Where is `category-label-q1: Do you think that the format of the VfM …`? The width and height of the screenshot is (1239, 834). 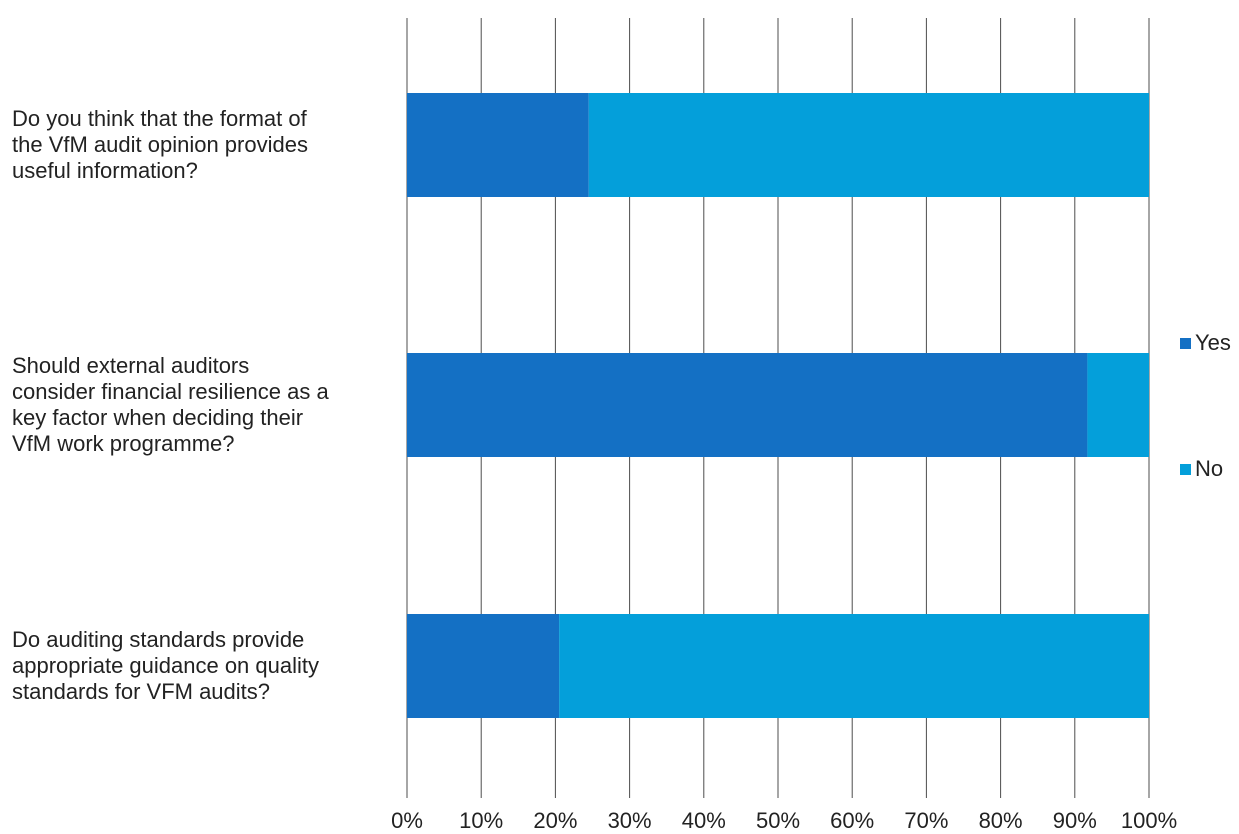 category-label-q1: Do you think that the format of the VfM … is located at coordinates (160, 144).